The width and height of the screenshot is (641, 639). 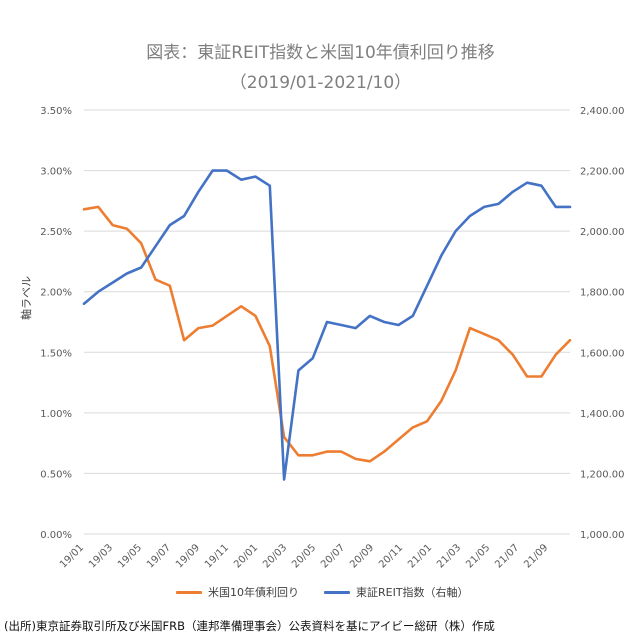 I want to click on x-tick-label: 20/03, so click(x=275, y=556).